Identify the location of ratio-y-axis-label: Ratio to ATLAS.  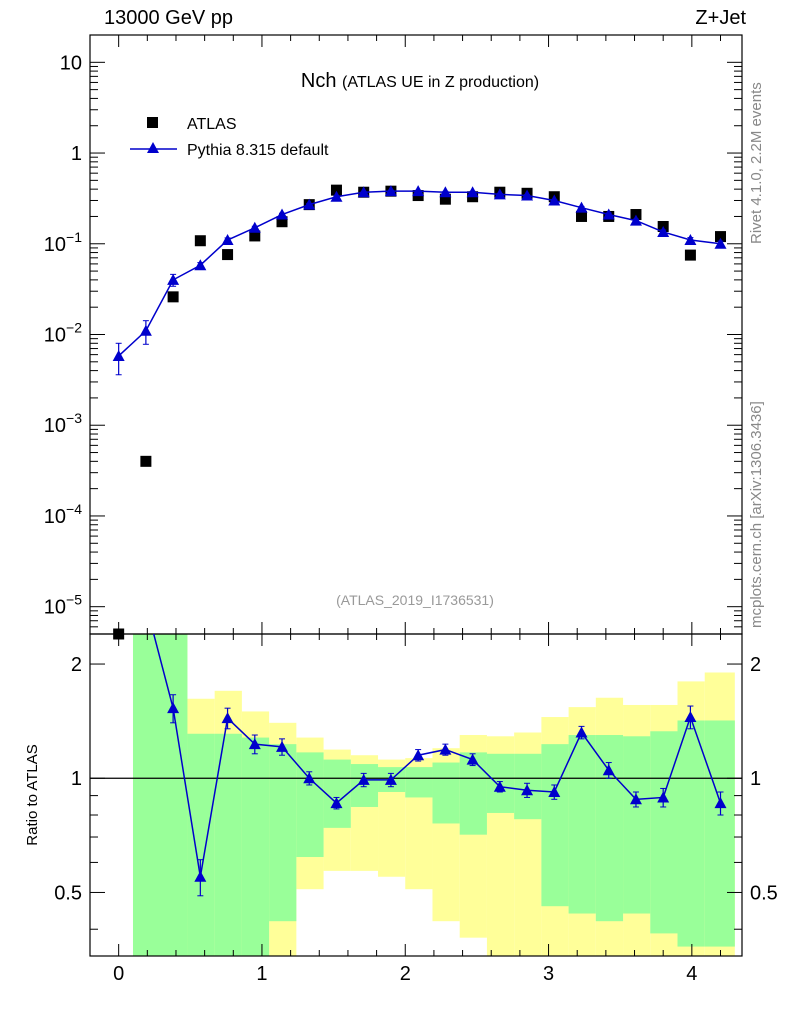
(32, 794).